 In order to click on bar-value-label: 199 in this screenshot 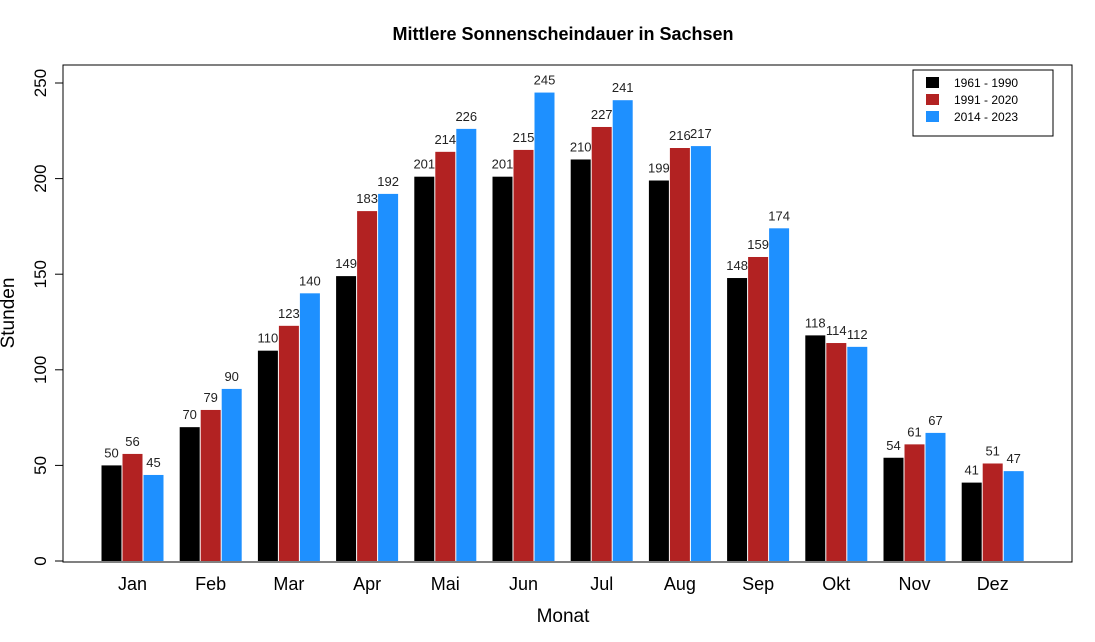, I will do `click(659, 168)`.